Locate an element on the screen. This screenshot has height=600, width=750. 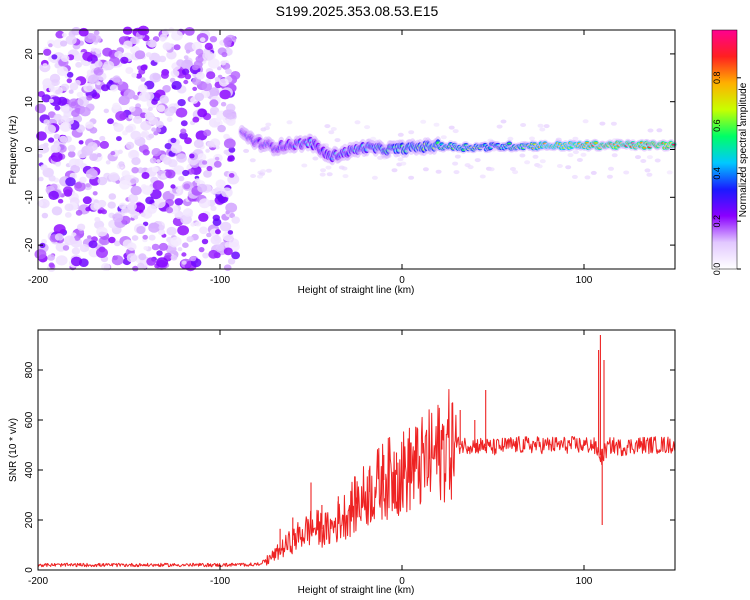
snr-y-tick-label: 200 is located at coordinates (29, 519).